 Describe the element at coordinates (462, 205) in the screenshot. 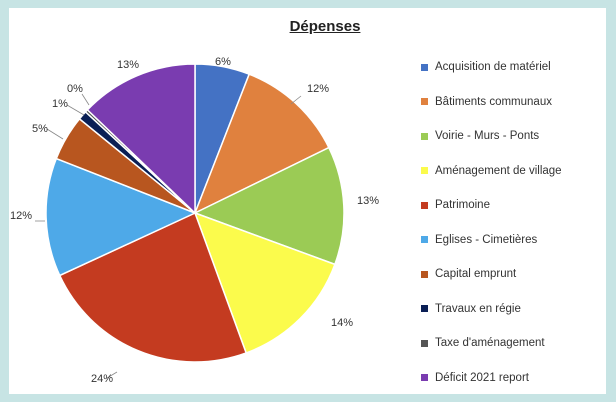

I see `legend-label: Patrimoine` at that location.